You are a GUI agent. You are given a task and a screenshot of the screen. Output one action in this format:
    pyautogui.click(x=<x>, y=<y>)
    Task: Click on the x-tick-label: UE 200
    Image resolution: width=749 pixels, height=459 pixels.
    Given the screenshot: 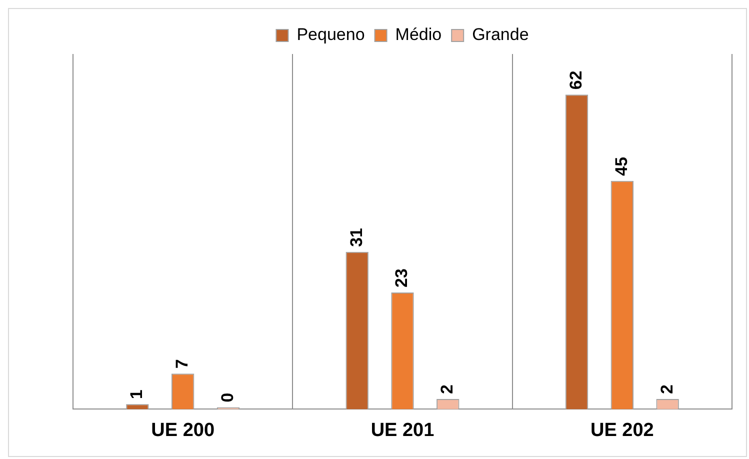 What is the action you would take?
    pyautogui.click(x=183, y=430)
    